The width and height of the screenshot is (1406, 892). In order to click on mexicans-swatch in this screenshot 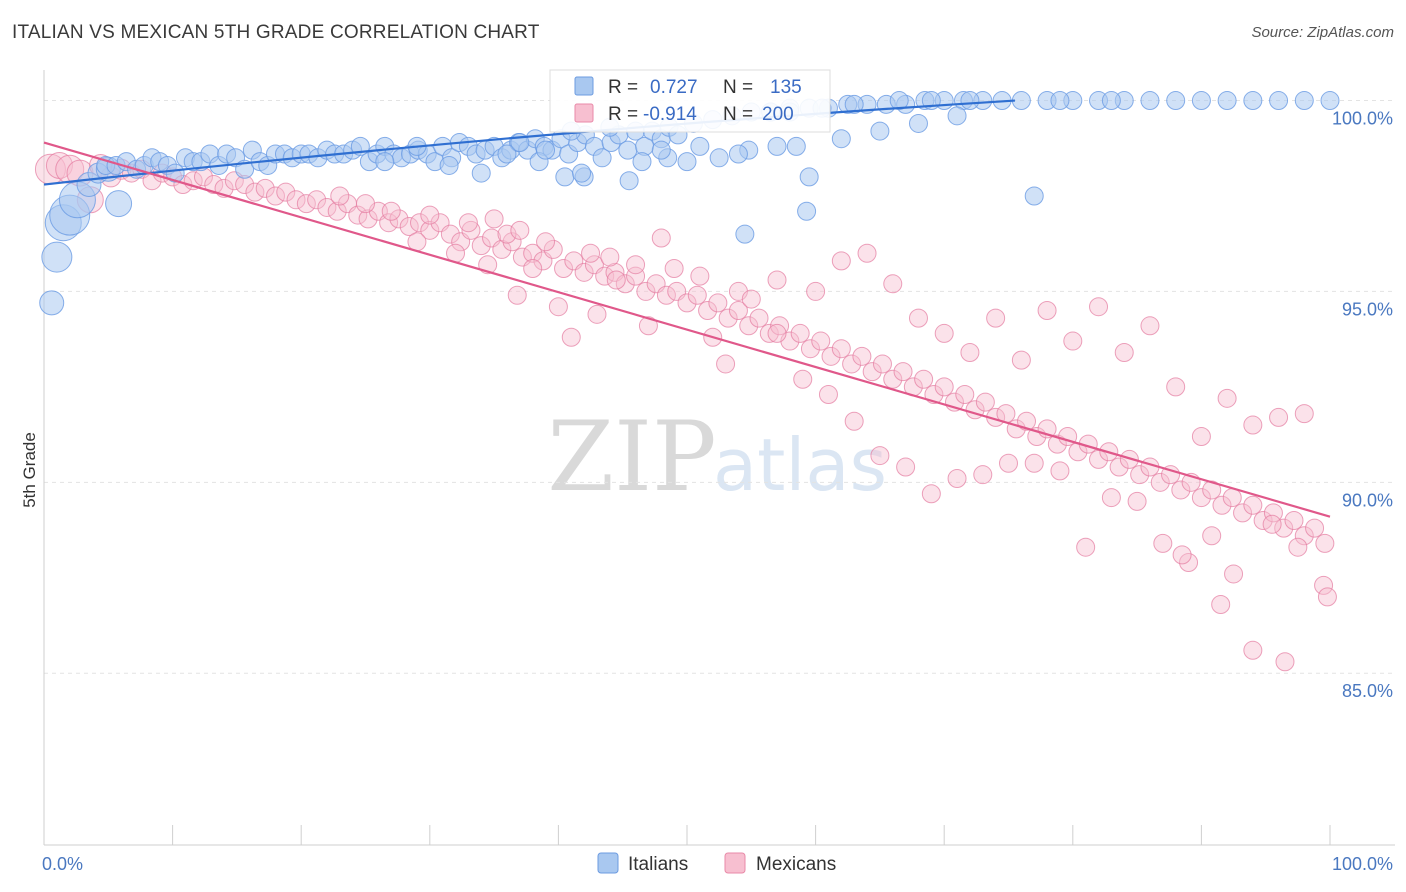, I will do `click(584, 113)`.